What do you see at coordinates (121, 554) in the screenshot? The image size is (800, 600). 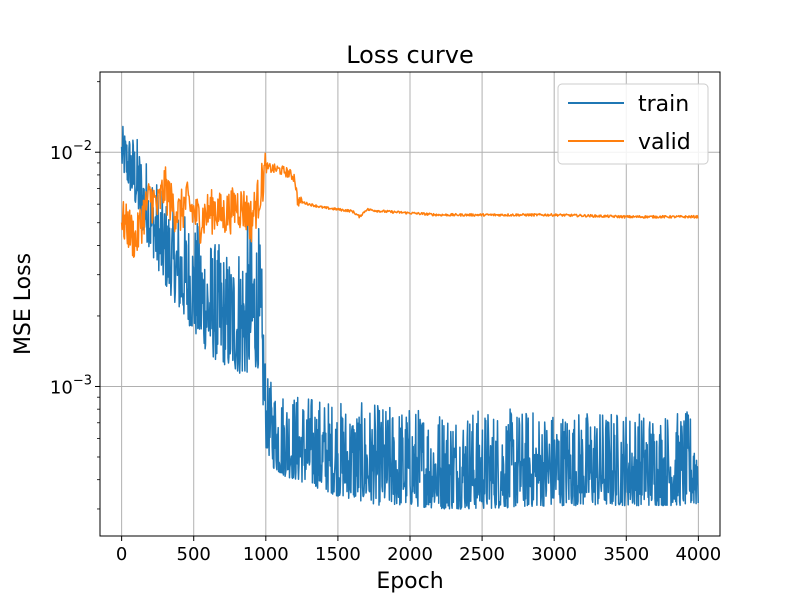 I see `x-tick-label: 0` at bounding box center [121, 554].